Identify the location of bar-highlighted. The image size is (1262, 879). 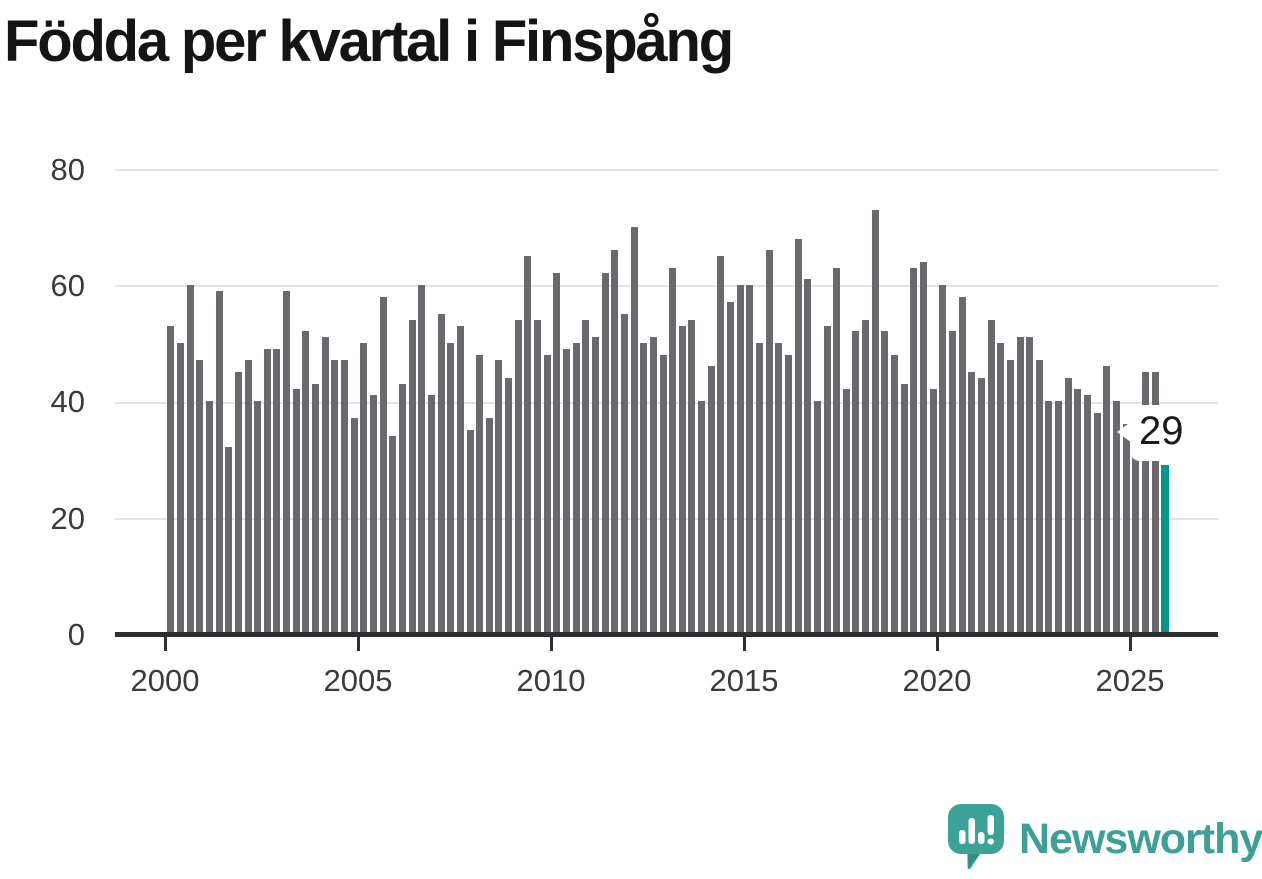
(1165, 548).